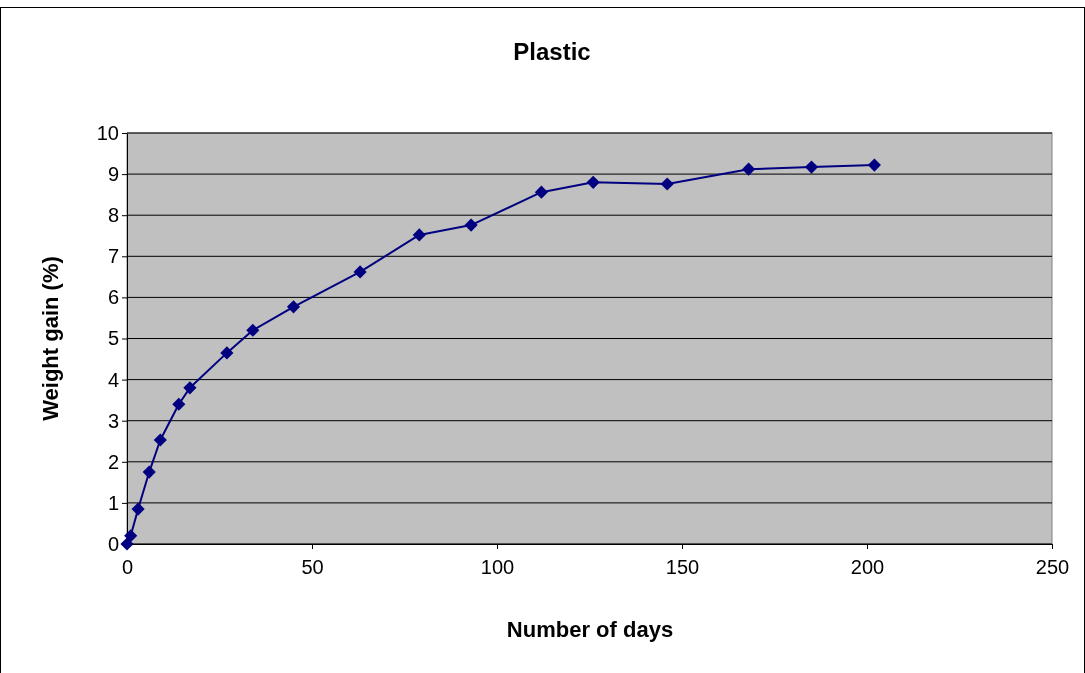 This screenshot has height=673, width=1085. What do you see at coordinates (113, 174) in the screenshot?
I see `y-tick-label: 9` at bounding box center [113, 174].